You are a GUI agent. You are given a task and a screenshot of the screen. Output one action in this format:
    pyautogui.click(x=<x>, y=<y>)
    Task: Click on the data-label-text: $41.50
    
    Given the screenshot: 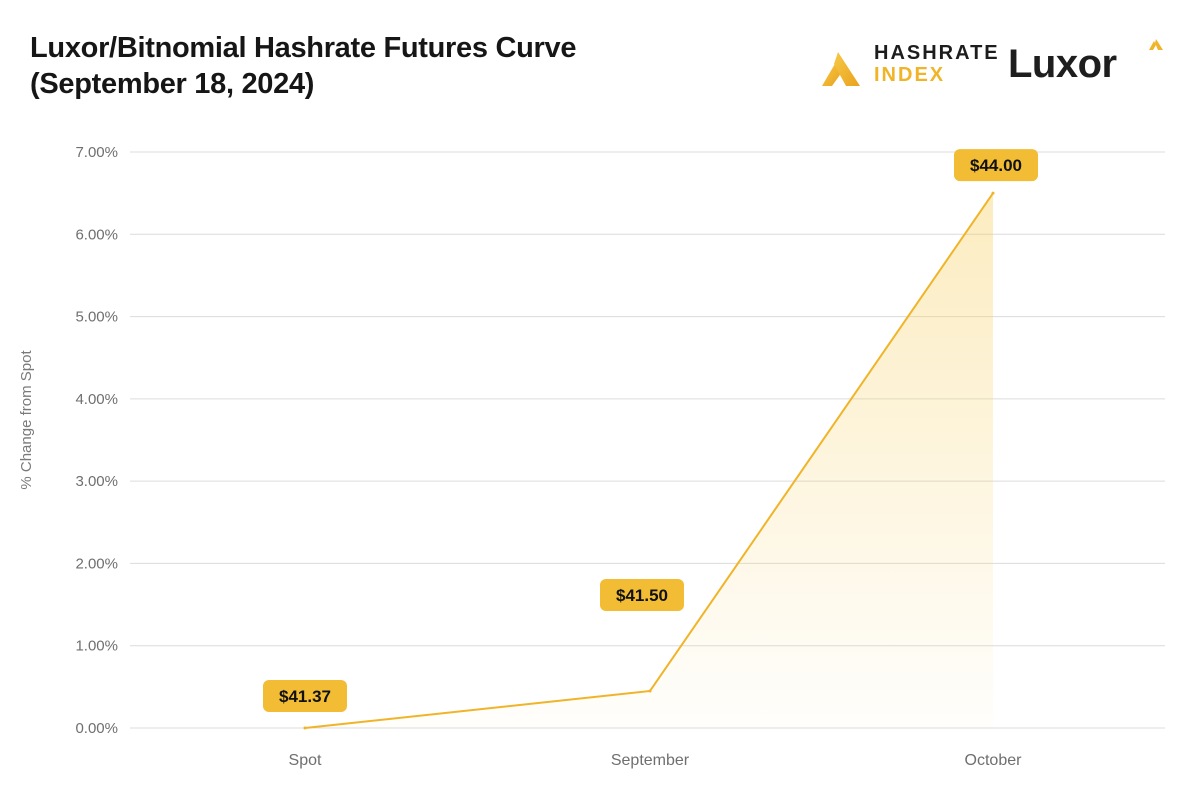 What is the action you would take?
    pyautogui.click(x=642, y=595)
    